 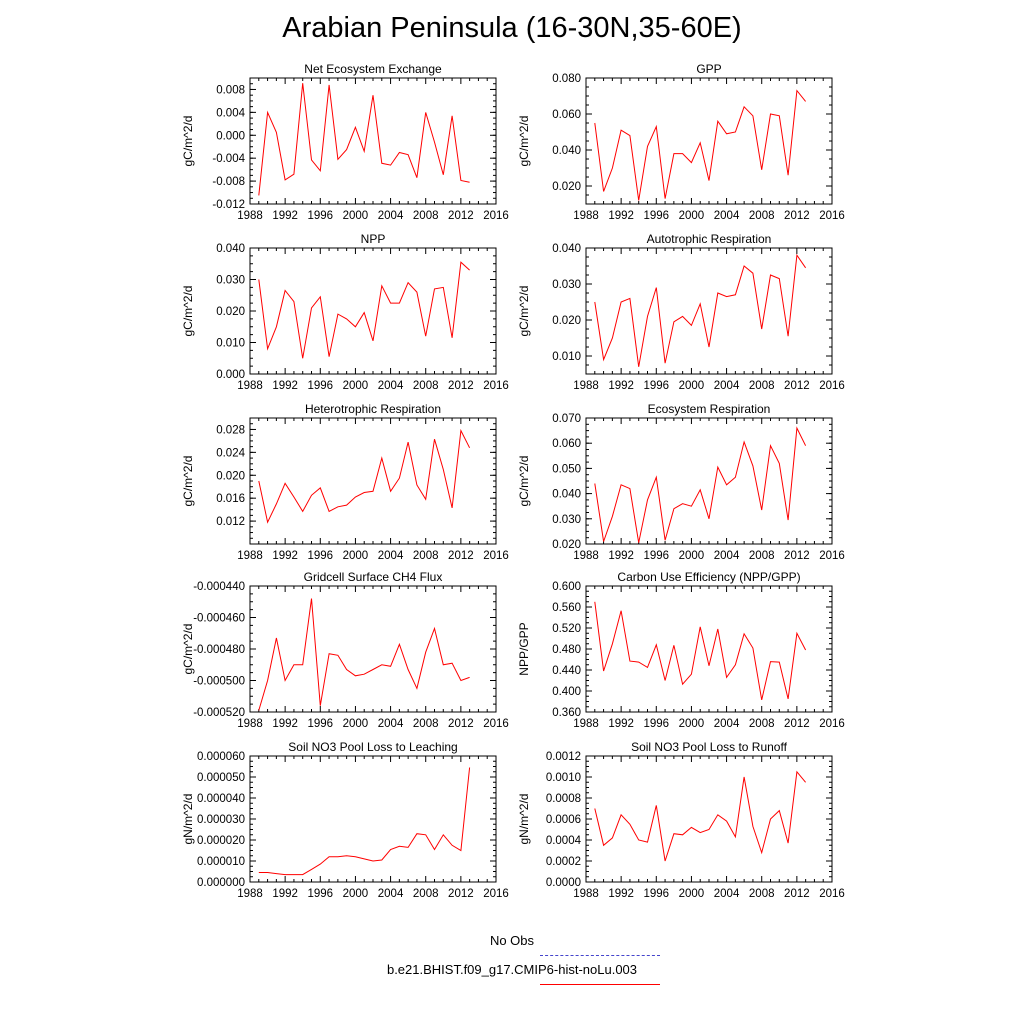 I want to click on y-tick-label: 0.0012, so click(x=563, y=757).